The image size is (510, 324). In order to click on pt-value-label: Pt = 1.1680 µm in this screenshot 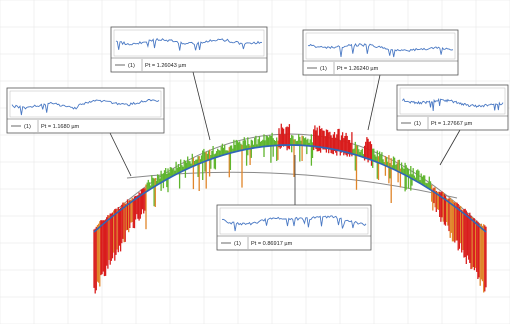, I will do `click(60, 127)`.